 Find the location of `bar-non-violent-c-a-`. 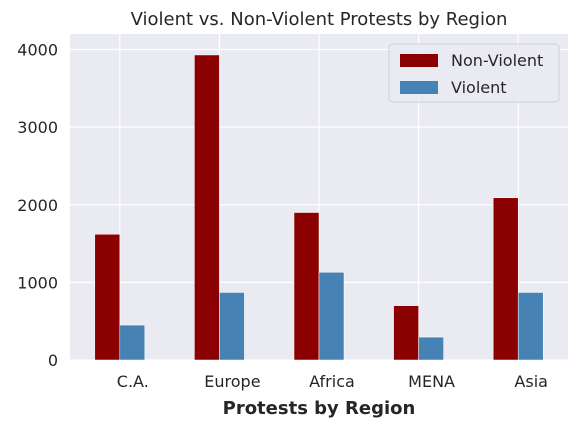

bar-non-violent-c-a- is located at coordinates (107, 297).